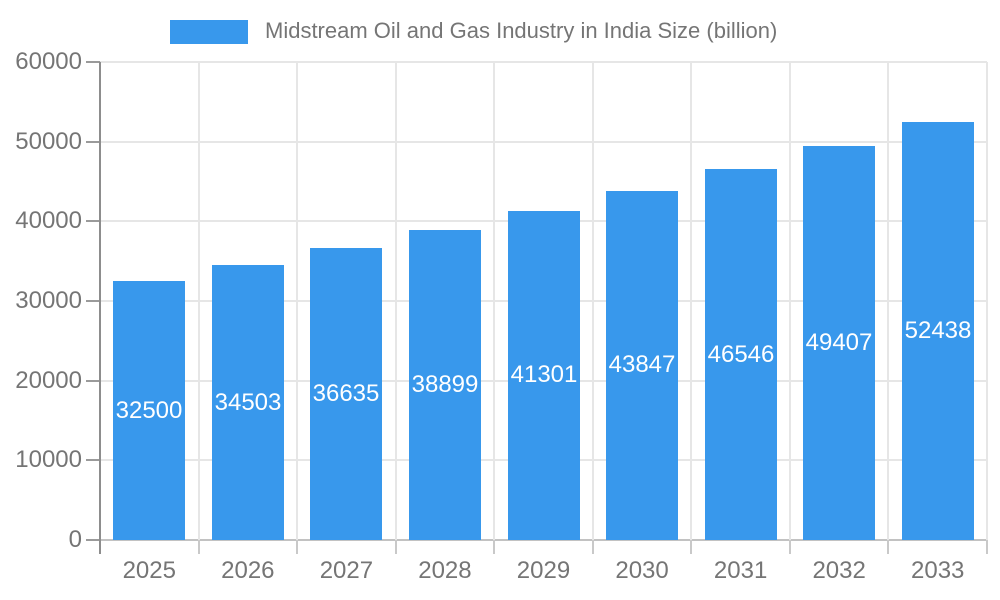  I want to click on bar: 43847, so click(642, 365).